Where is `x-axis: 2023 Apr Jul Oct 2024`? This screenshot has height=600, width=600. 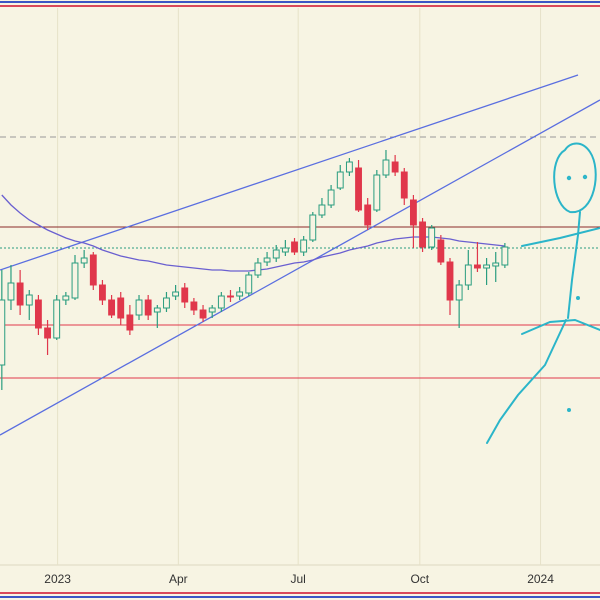 x-axis: 2023 Apr Jul Oct 2024 is located at coordinates (299, 579).